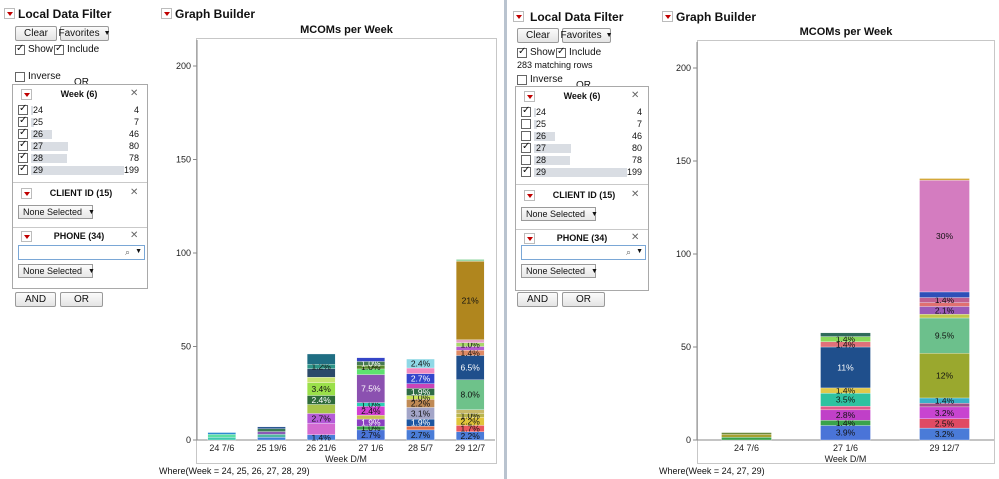 The width and height of the screenshot is (999, 479). Describe the element at coordinates (127, 252) in the screenshot. I see `search-icon: ⌕` at that location.